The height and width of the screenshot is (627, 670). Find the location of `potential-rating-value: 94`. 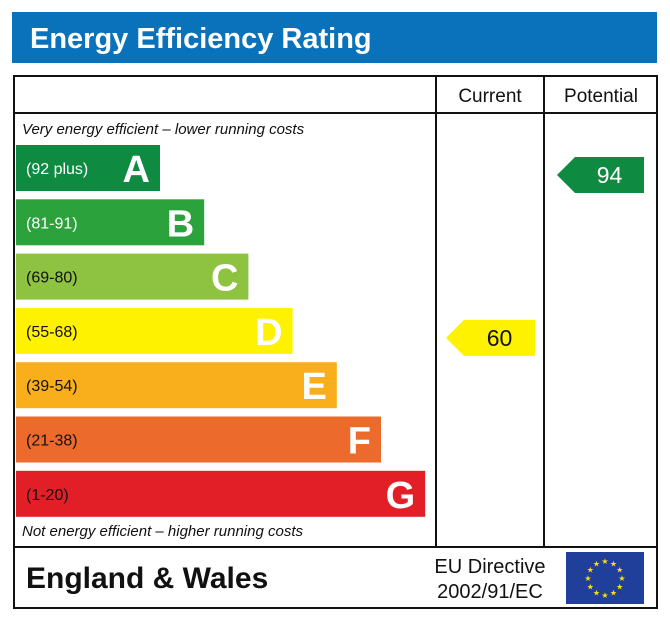

potential-rating-value: 94 is located at coordinates (610, 175).